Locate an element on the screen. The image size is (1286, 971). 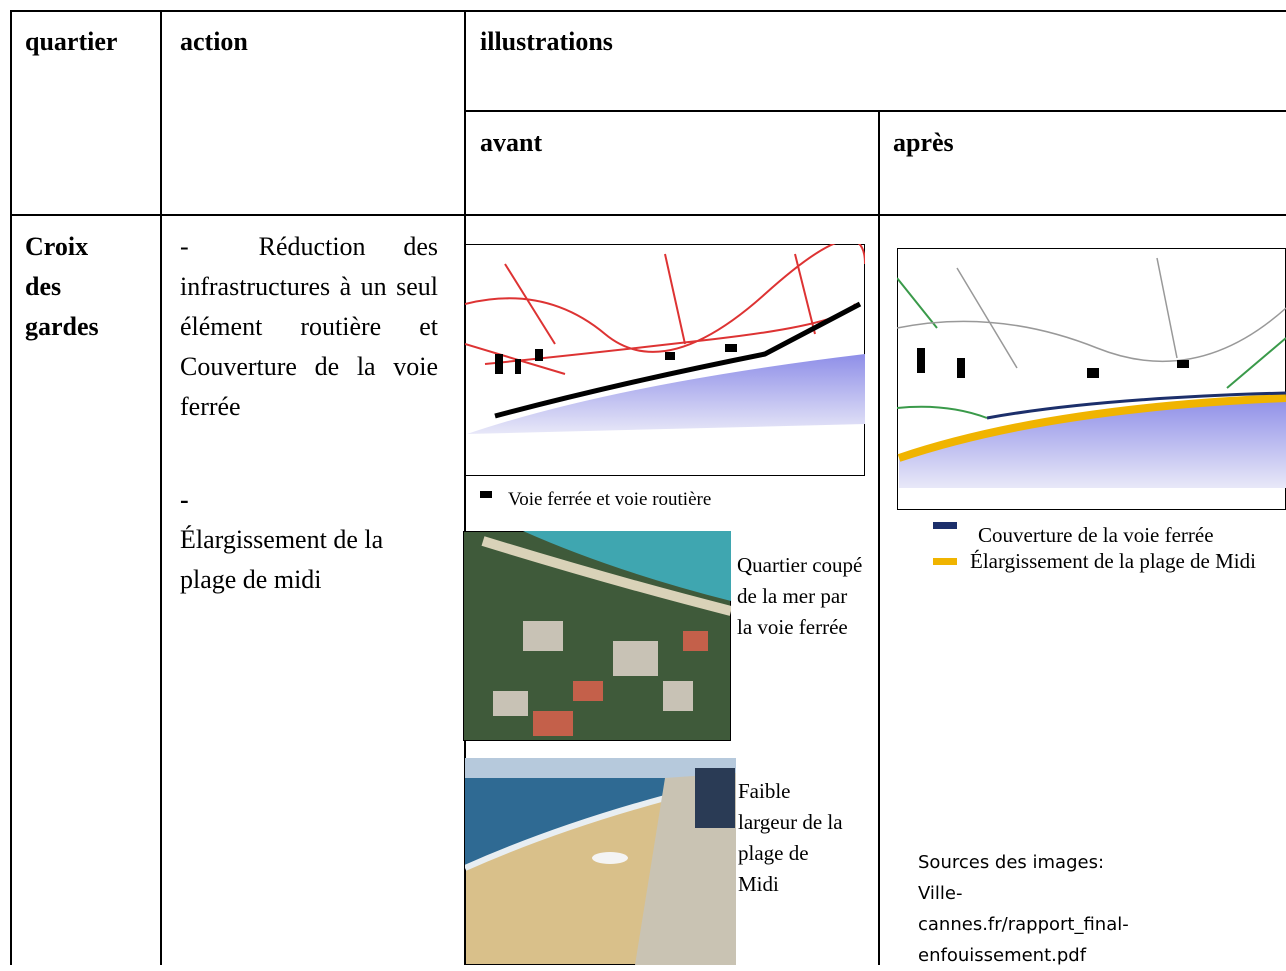
legend-label: Élargissement de la plage de Midi is located at coordinates (1113, 561).